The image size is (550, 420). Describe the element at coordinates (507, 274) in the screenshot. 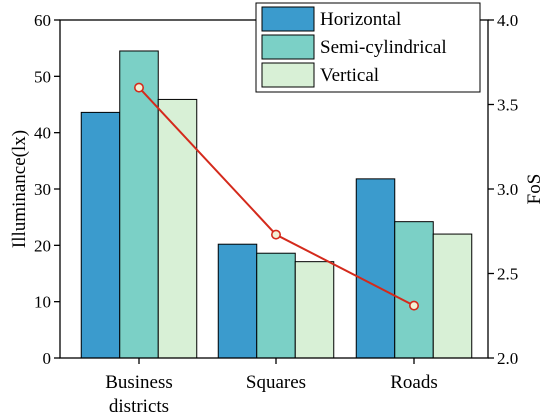

I see `right-tick-label: 2.5` at that location.